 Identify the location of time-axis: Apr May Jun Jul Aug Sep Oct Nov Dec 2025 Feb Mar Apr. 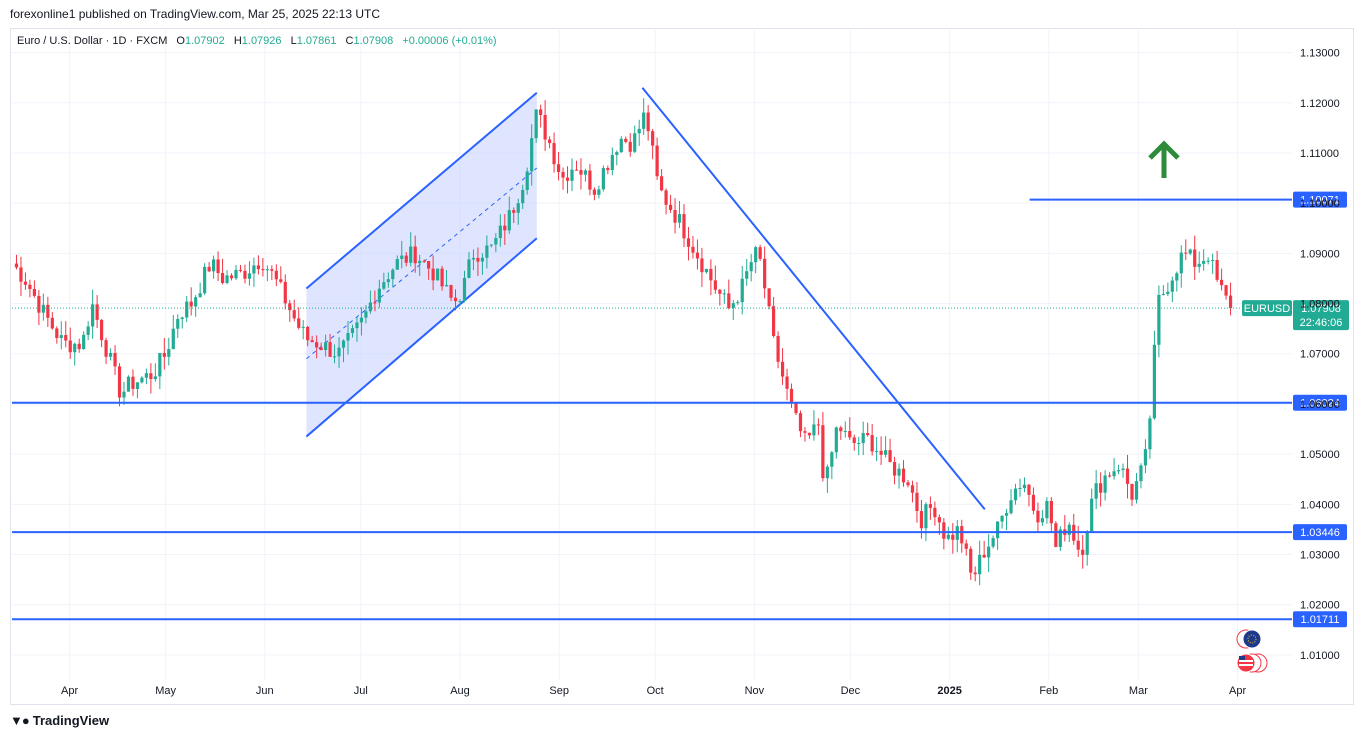
(653, 691).